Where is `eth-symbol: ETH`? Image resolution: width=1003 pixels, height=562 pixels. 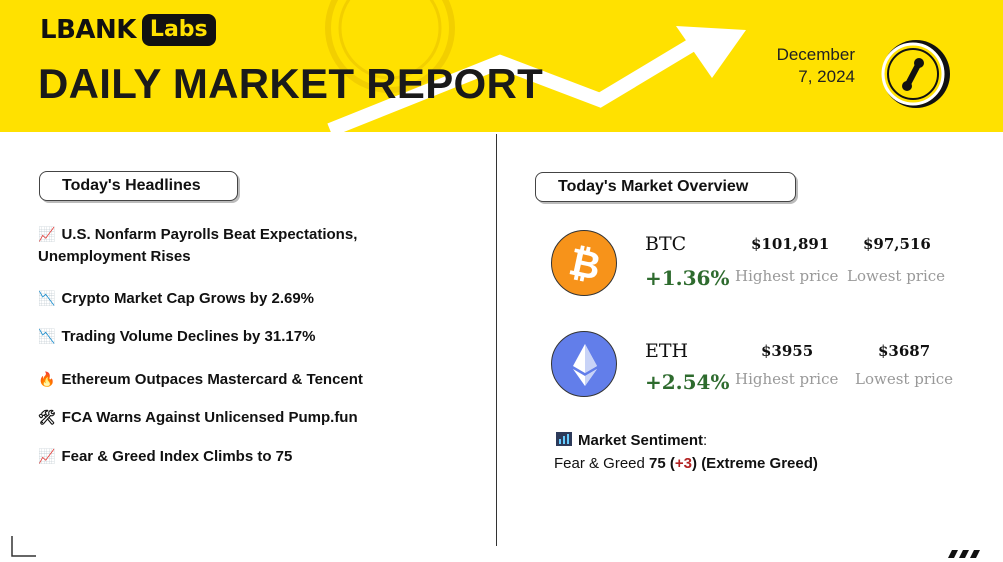
eth-symbol: ETH is located at coordinates (667, 351).